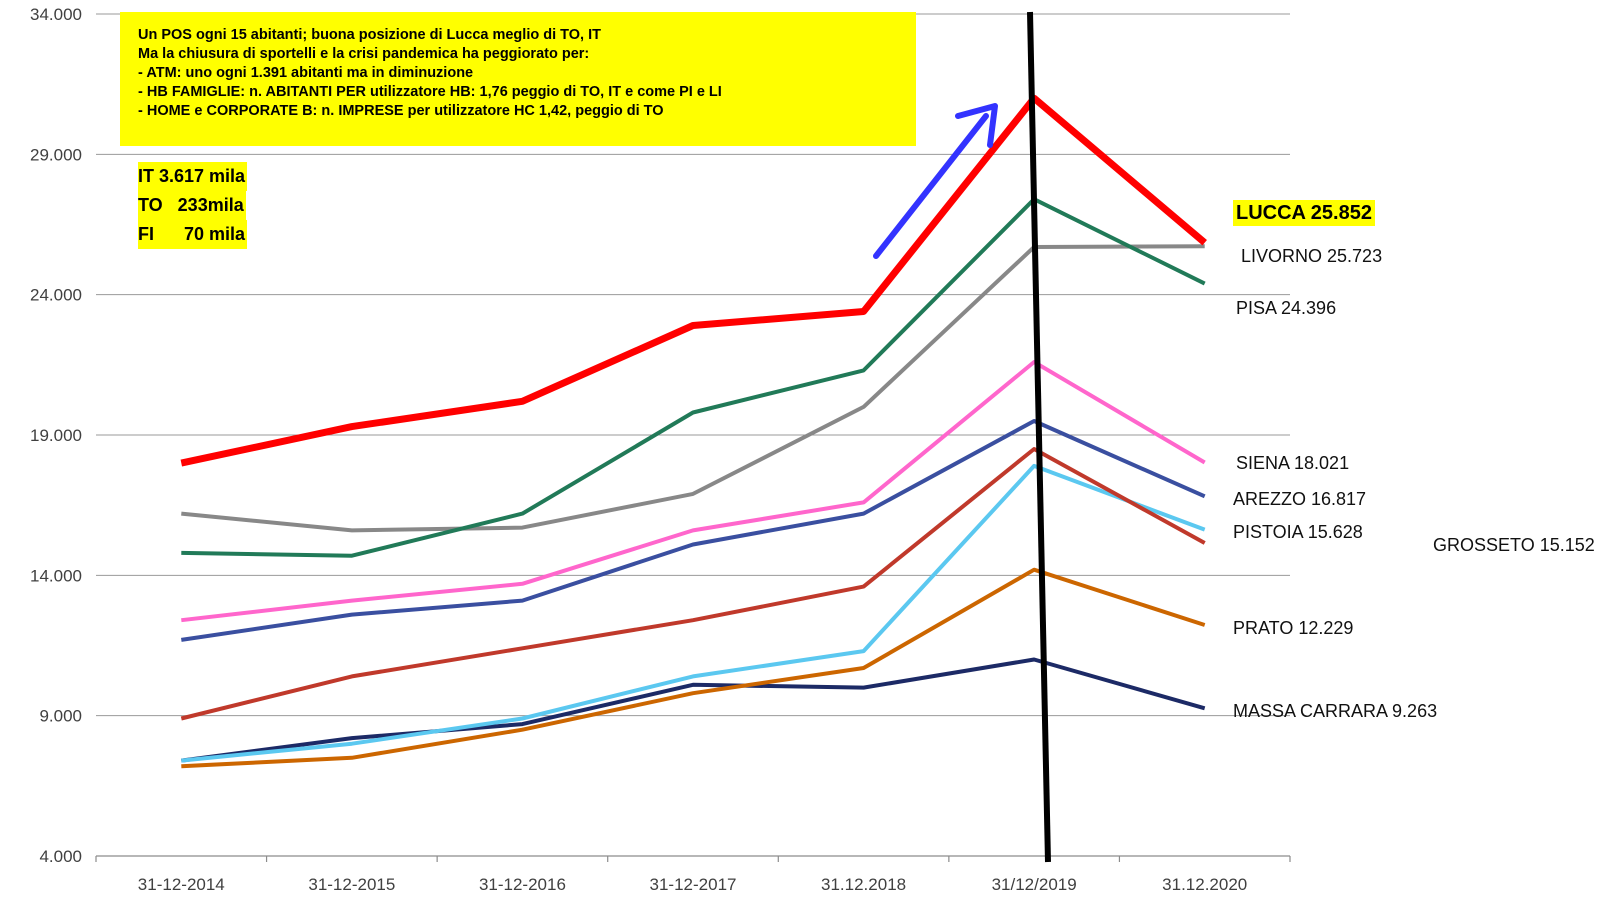 The width and height of the screenshot is (1620, 900). I want to click on stats-box: IT 3.617 mila TO 233mila FI 70 mila, so click(193, 205).